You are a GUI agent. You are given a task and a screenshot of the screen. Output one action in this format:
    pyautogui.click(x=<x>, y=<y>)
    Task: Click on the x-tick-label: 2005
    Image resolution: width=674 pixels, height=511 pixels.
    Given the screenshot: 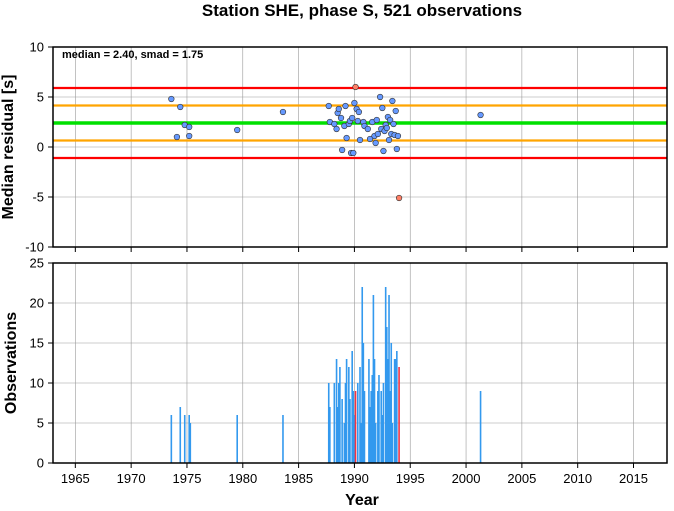 What is the action you would take?
    pyautogui.click(x=521, y=478)
    